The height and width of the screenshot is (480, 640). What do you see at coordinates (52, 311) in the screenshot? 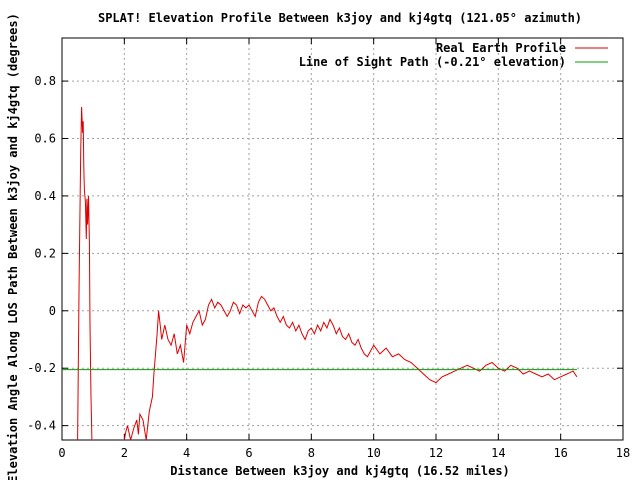
I see `y-tick-label: 0` at bounding box center [52, 311].